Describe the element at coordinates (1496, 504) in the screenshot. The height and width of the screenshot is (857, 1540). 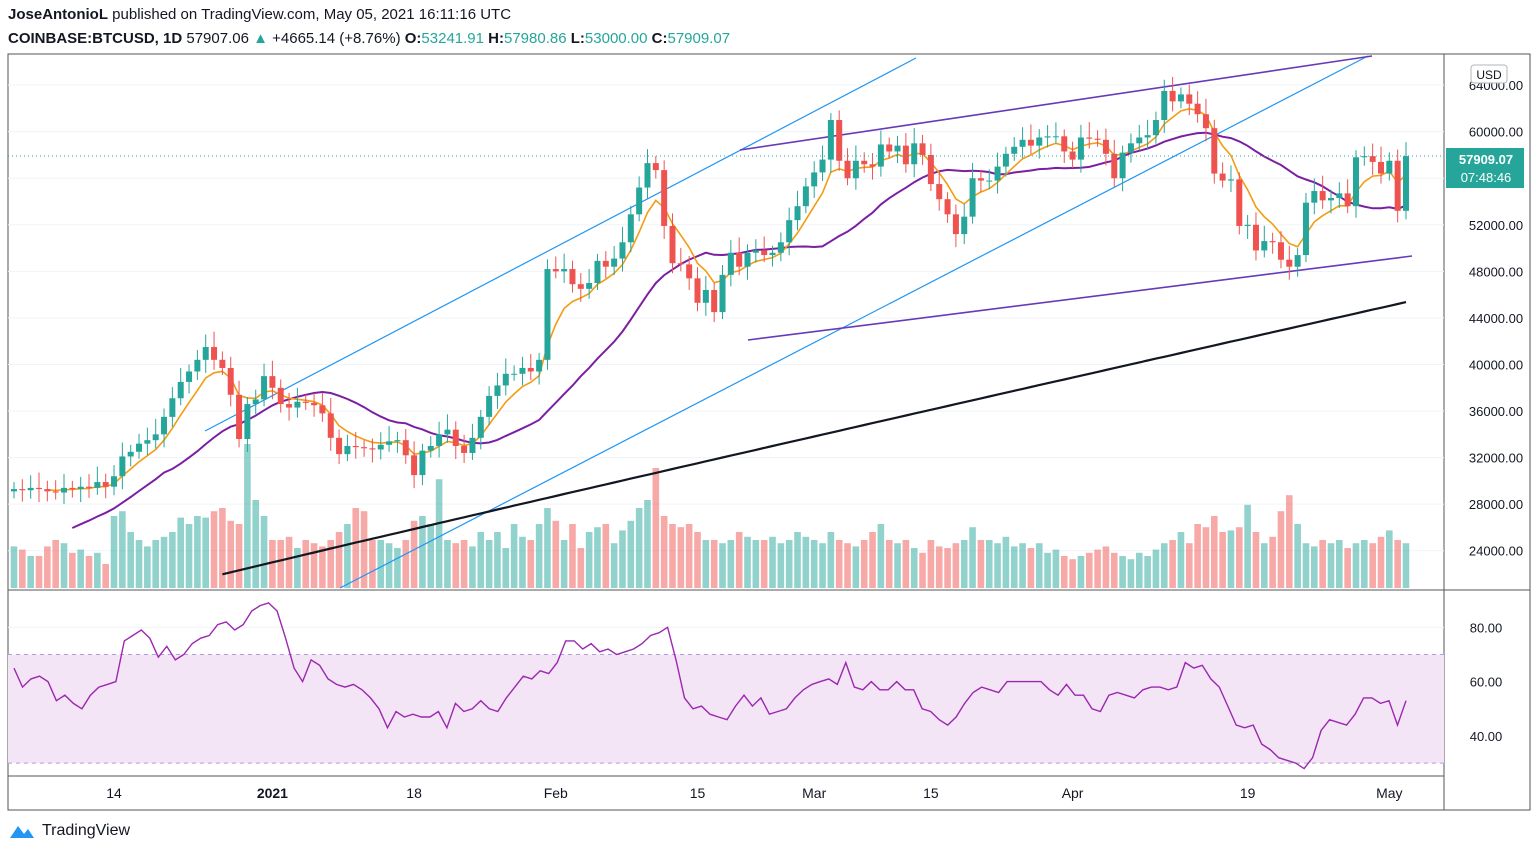
I see `price-tick-label: 28000.00` at that location.